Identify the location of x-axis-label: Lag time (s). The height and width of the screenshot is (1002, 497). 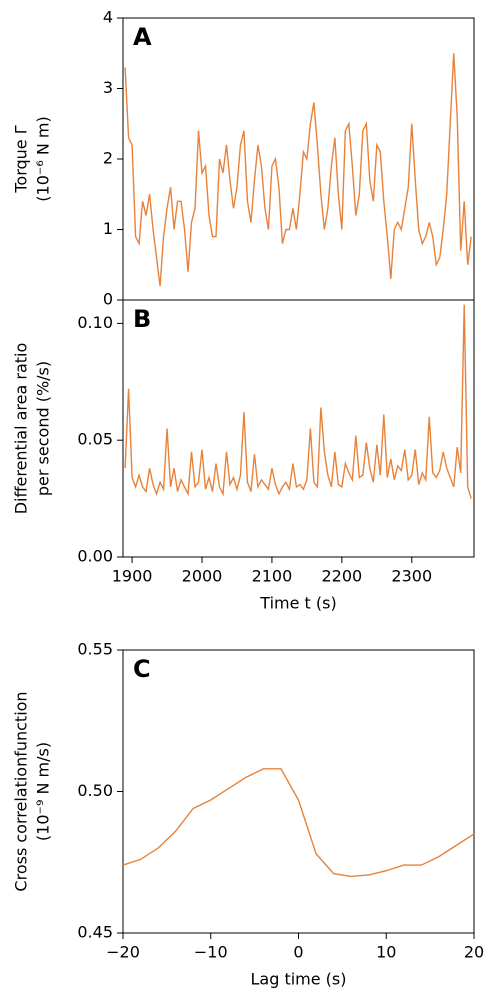
(298, 979).